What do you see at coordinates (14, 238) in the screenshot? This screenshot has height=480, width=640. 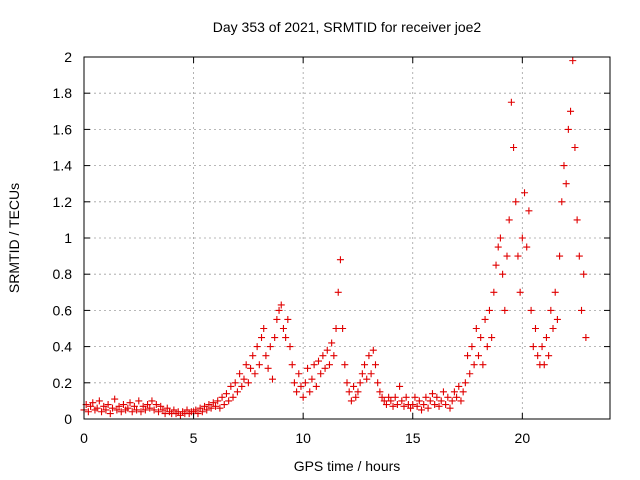 I see `y-axis-label: SRMTID / TECUs` at bounding box center [14, 238].